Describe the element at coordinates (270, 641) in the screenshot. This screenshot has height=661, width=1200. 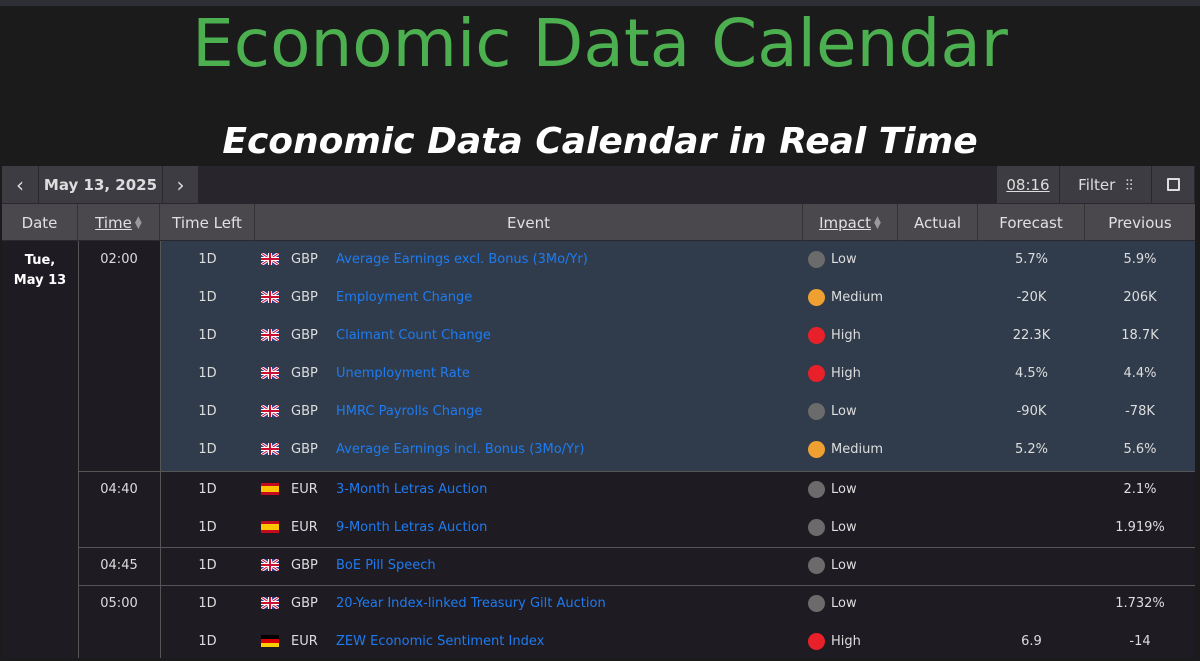
I see `flag-de-icon` at that location.